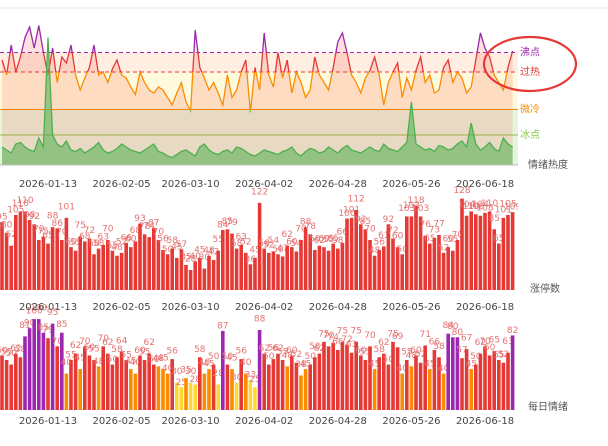 This screenshot has width=608, height=446. I want to click on data-label: 77, so click(438, 225).